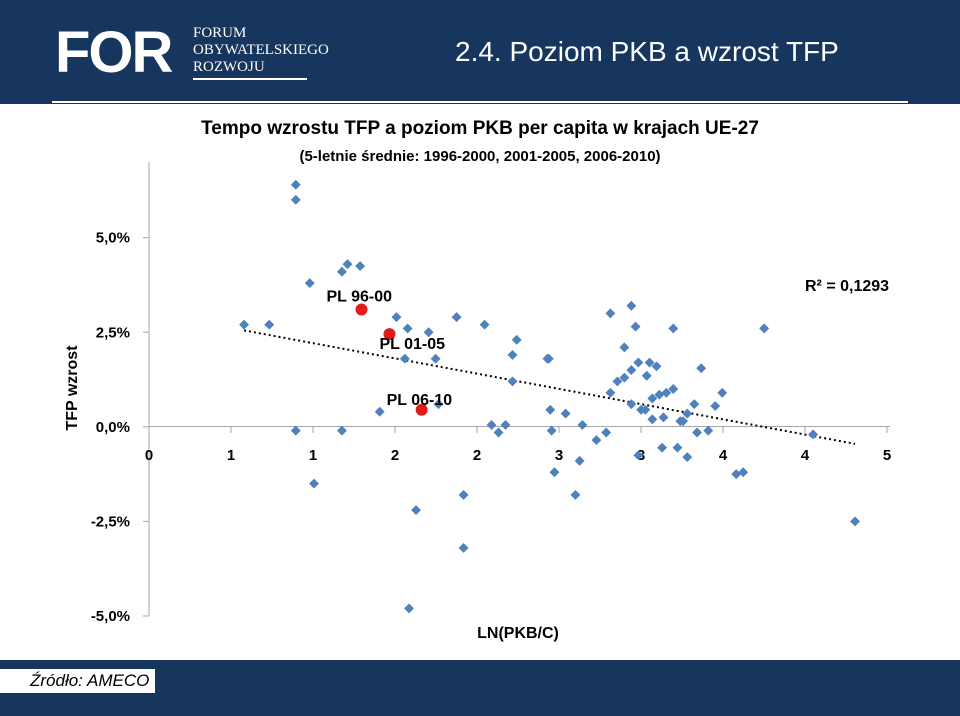 The image size is (960, 716). I want to click on logo: FOR FORUM OBYWATELSKIEGO ROZWOJU, so click(192, 52).